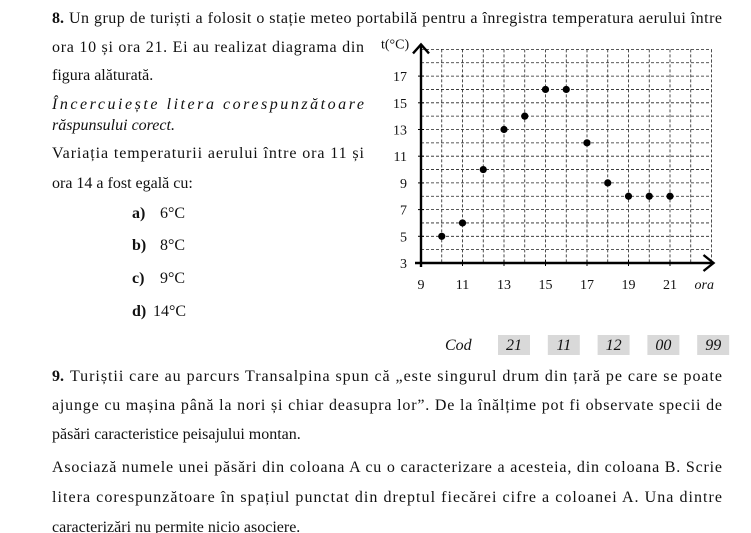  What do you see at coordinates (629, 285) in the screenshot?
I see `x-tick-label: 19` at bounding box center [629, 285].